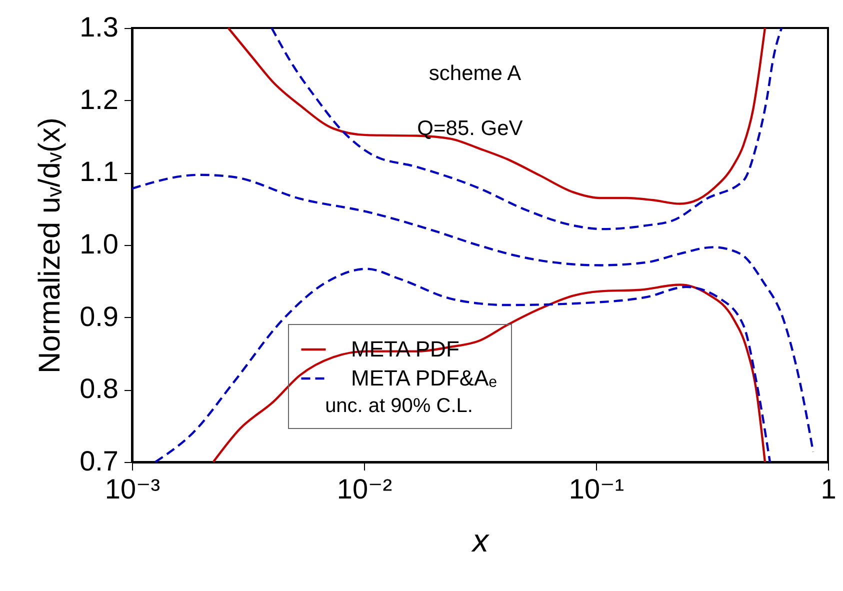 Image resolution: width=843 pixels, height=591 pixels. Describe the element at coordinates (132, 489) in the screenshot. I see `x-tick-label: 10⁻³` at that location.